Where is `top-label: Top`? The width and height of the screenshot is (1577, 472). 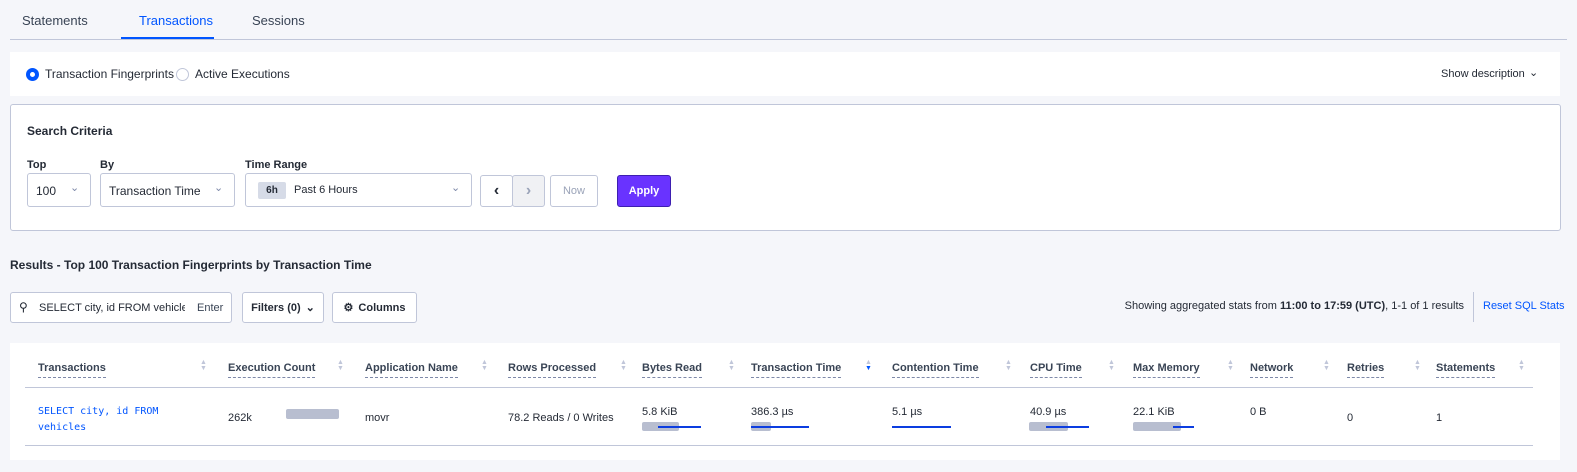
top-label: Top is located at coordinates (37, 165).